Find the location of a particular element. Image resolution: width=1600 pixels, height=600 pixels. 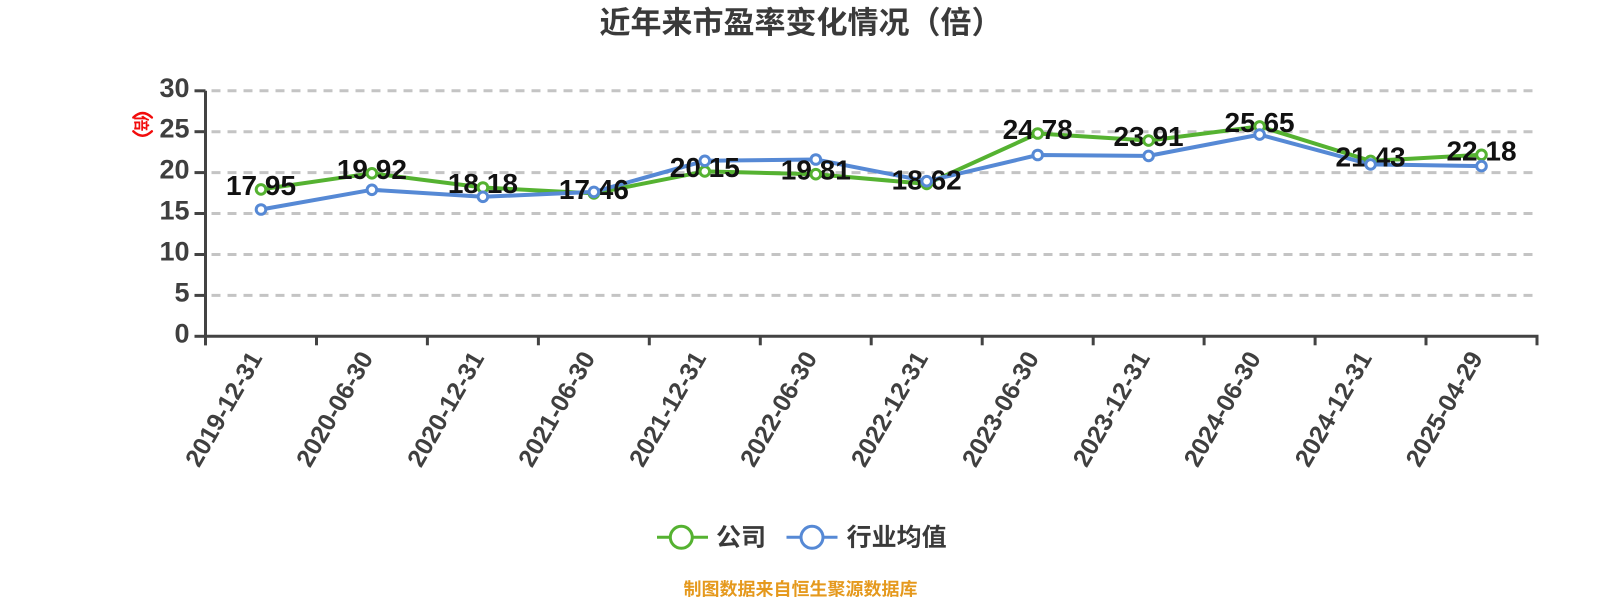

svg-text: 5 is located at coordinates (181, 292).